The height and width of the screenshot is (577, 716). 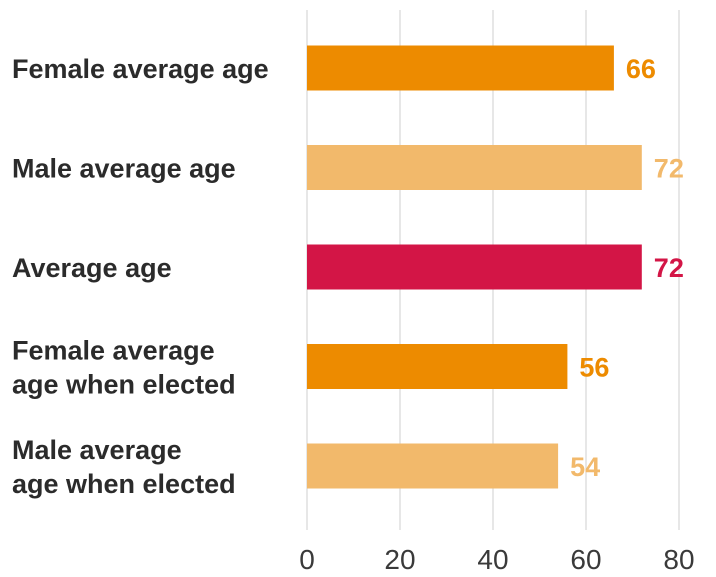 What do you see at coordinates (594, 368) in the screenshot?
I see `value-label-3: 56` at bounding box center [594, 368].